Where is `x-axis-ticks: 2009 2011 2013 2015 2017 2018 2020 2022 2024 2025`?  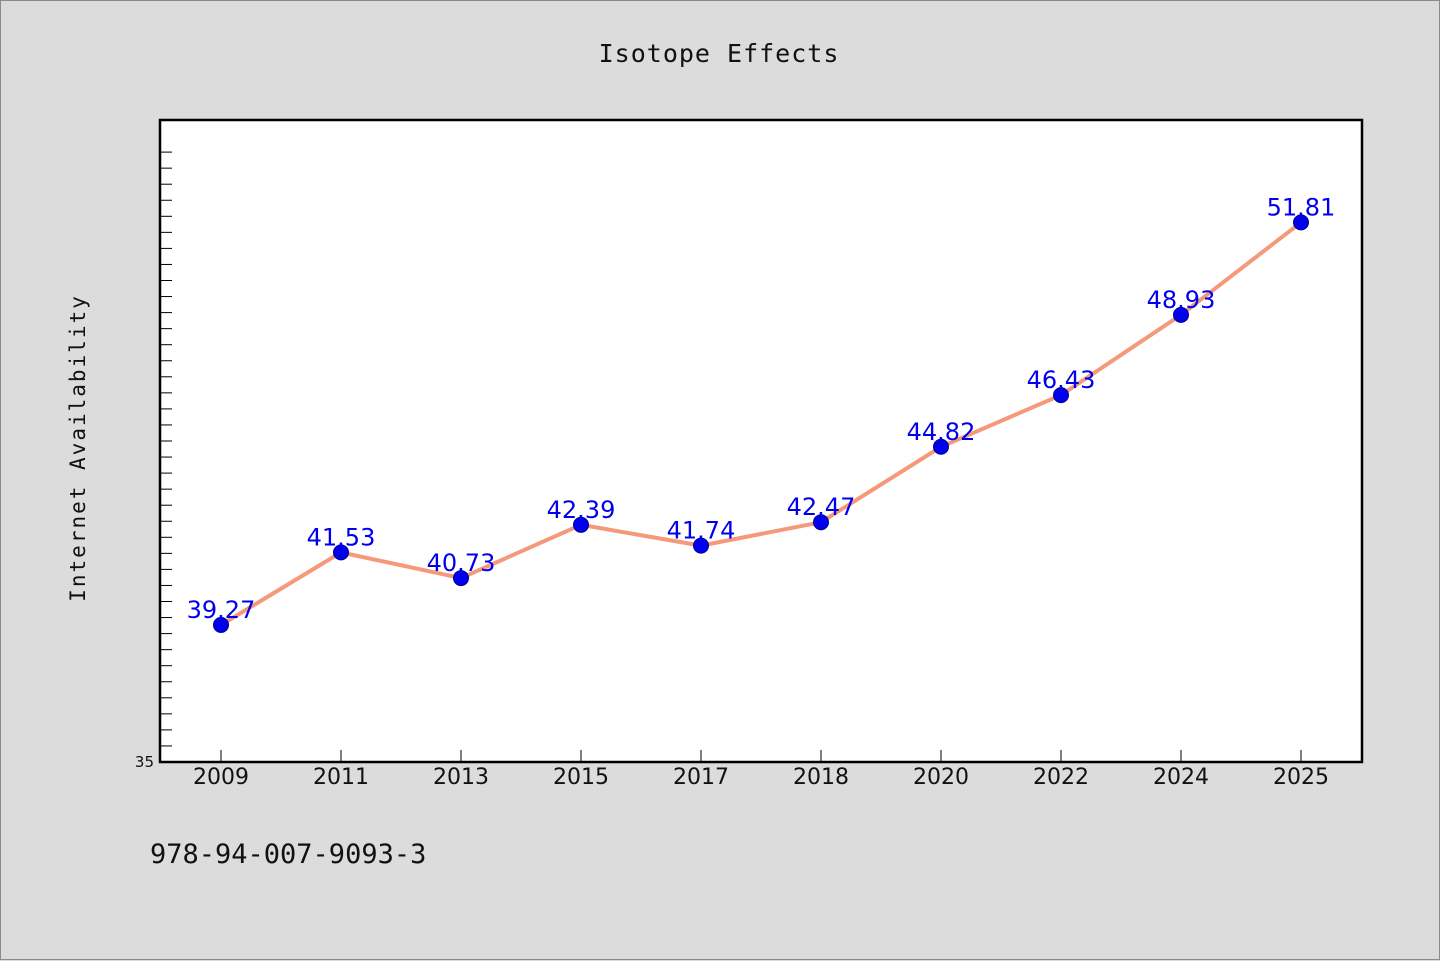
x-axis-ticks: 2009 2011 2013 2015 2017 2018 2020 2022 2024 2025 is located at coordinates (761, 770).